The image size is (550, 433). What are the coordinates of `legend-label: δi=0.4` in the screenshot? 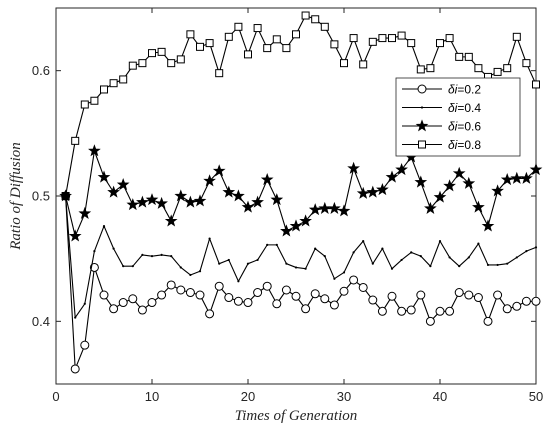 It's located at (464, 108).